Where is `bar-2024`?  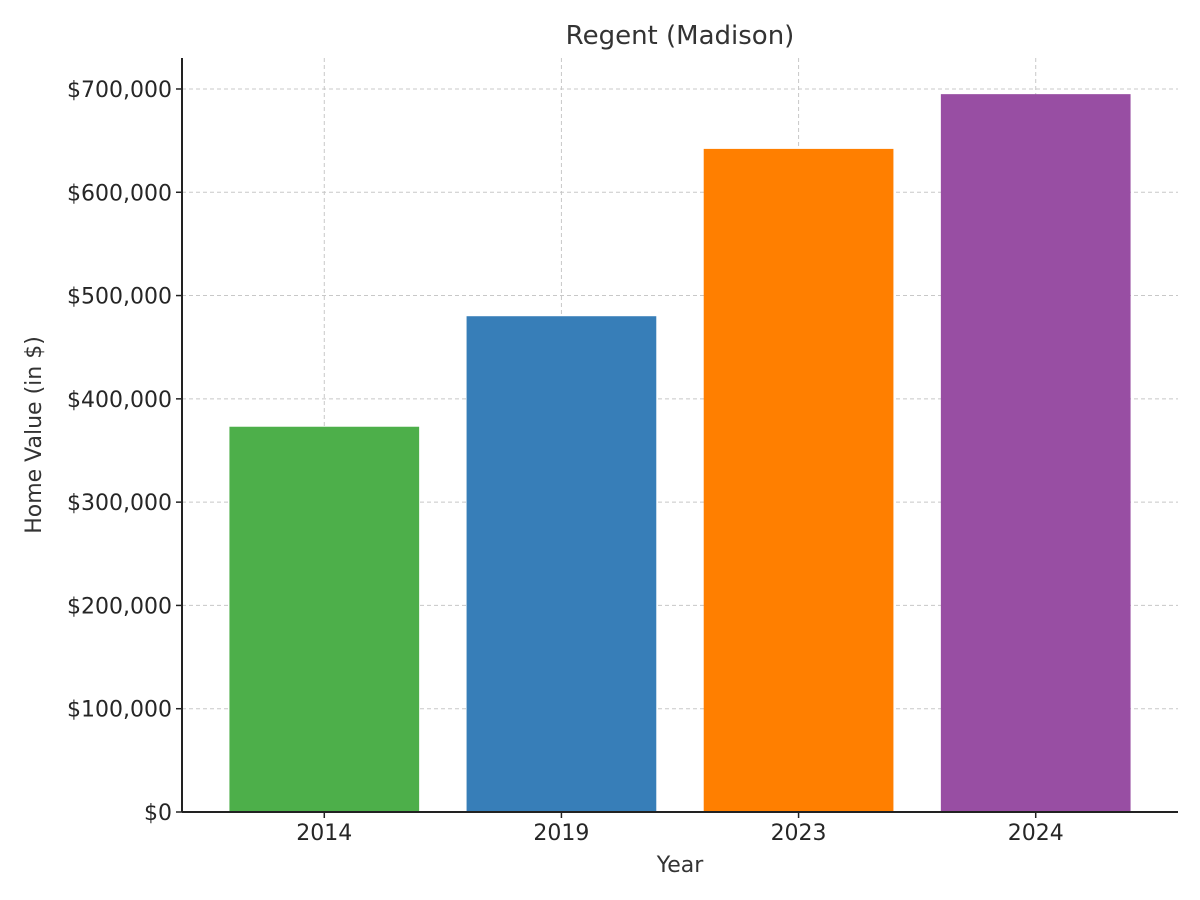
bar-2024 is located at coordinates (1035, 453).